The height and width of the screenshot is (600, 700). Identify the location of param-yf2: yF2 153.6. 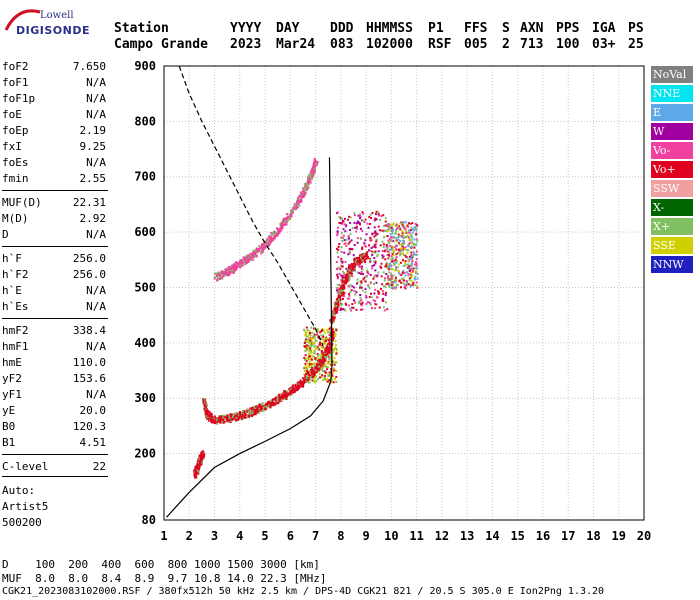
(54, 380).